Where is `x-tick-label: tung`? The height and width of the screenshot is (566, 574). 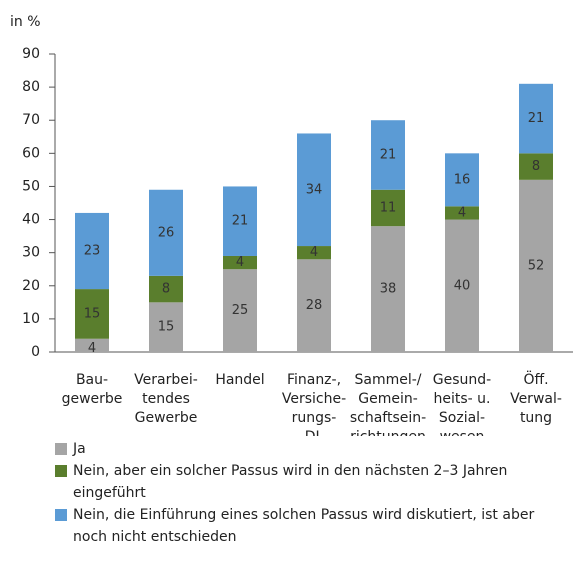
x-tick-label: tung is located at coordinates (536, 418).